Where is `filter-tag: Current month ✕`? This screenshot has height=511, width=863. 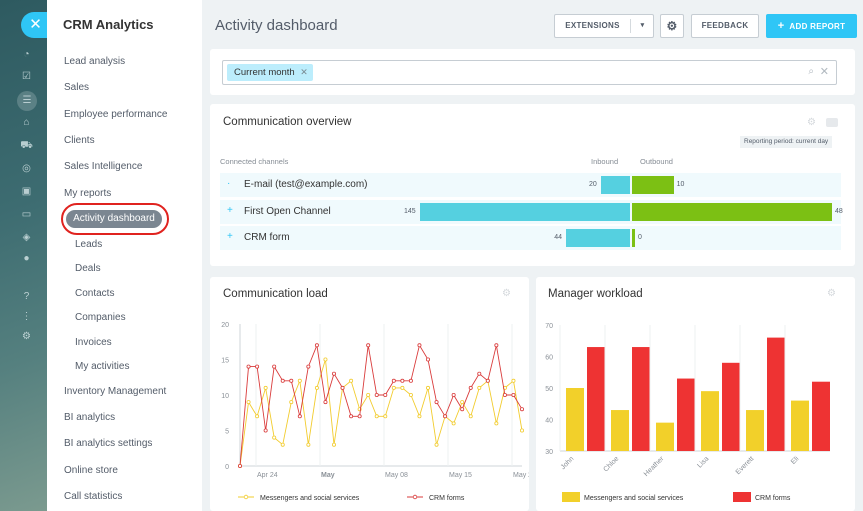 filter-tag: Current month ✕ is located at coordinates (270, 72).